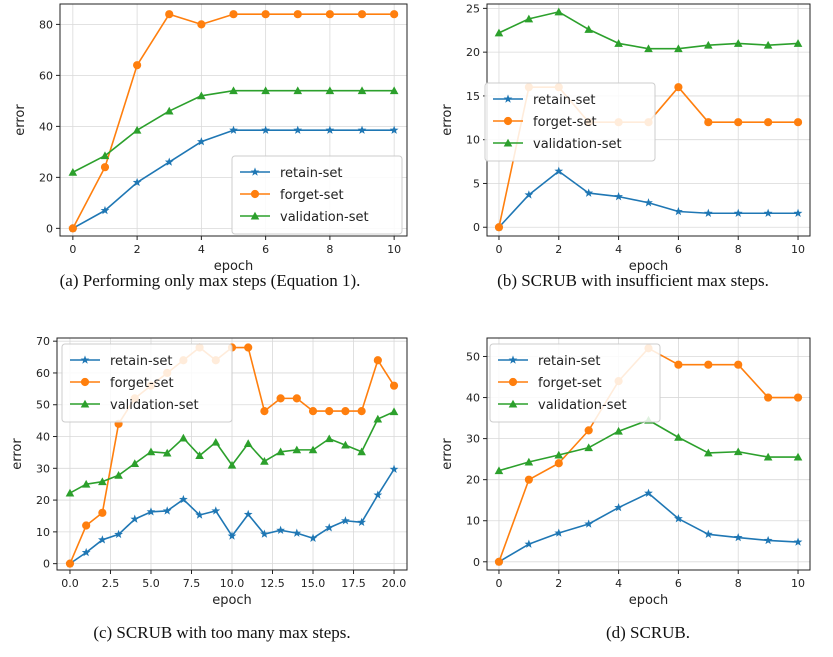 Image resolution: width=833 pixels, height=657 pixels. What do you see at coordinates (473, 356) in the screenshot?
I see `y-tick-label: 50` at bounding box center [473, 356].